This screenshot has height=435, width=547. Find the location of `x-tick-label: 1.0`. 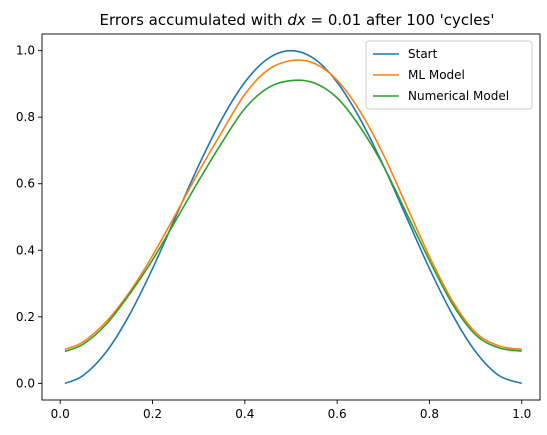

x-tick-label: 1.0 is located at coordinates (521, 414).